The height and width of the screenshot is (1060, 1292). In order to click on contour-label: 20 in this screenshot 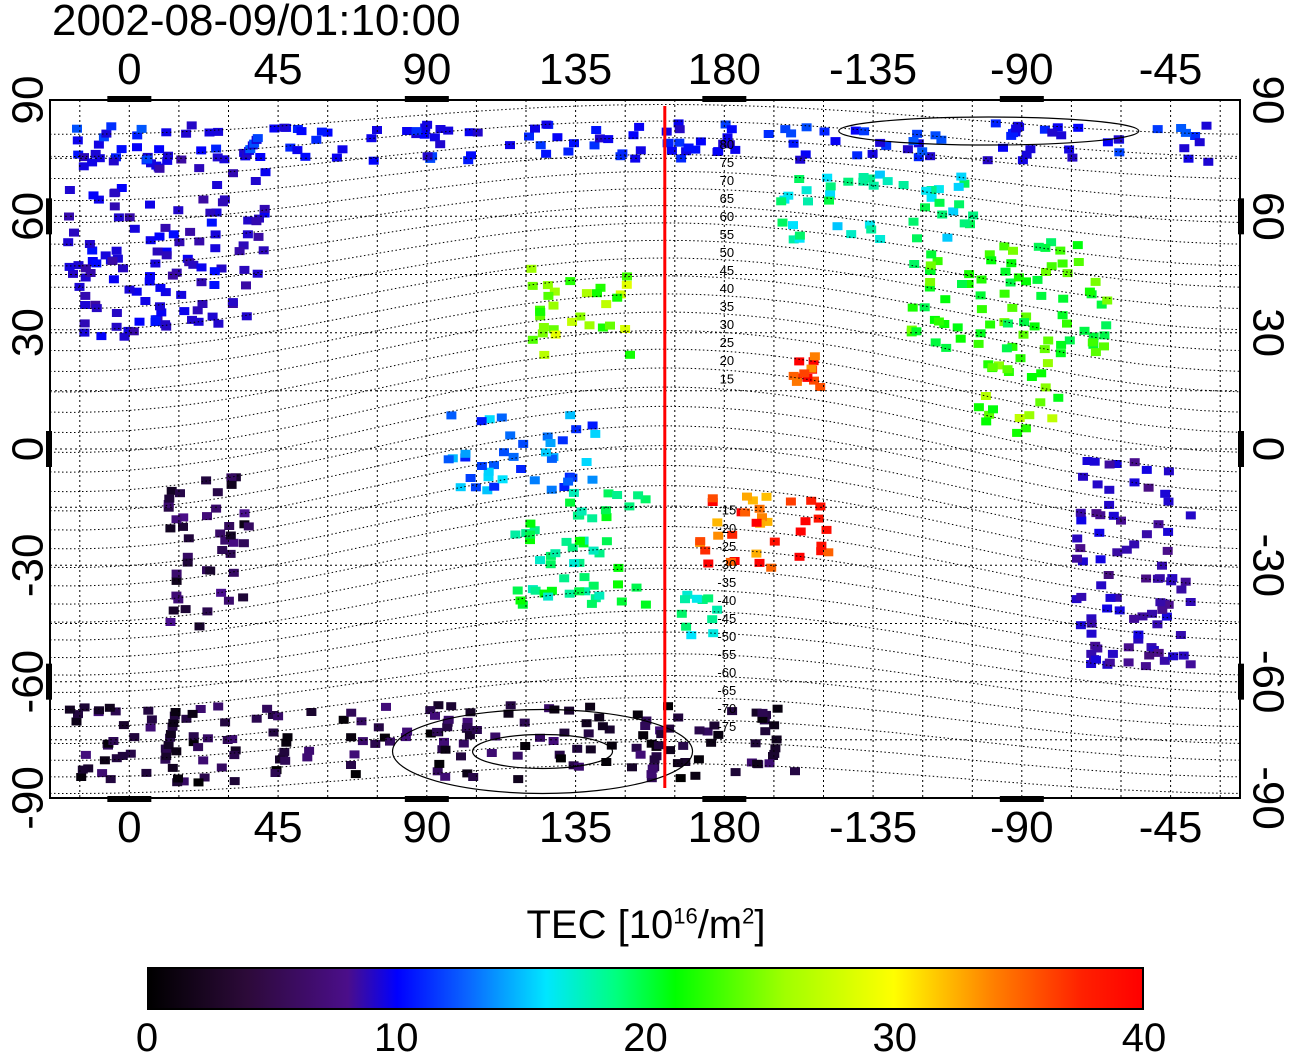, I will do `click(727, 360)`.